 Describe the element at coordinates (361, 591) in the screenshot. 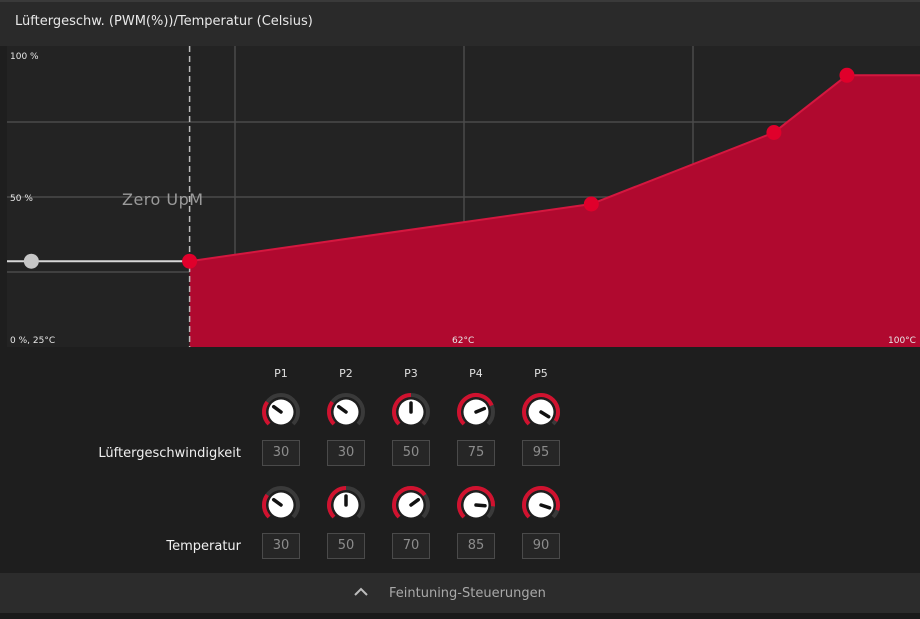

I see `chevron-up-icon` at that location.